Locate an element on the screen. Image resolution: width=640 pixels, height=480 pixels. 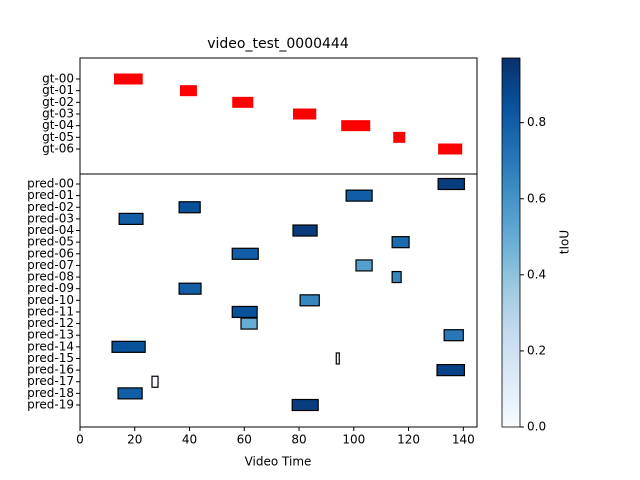
x-tick-label: 140 is located at coordinates (463, 440).